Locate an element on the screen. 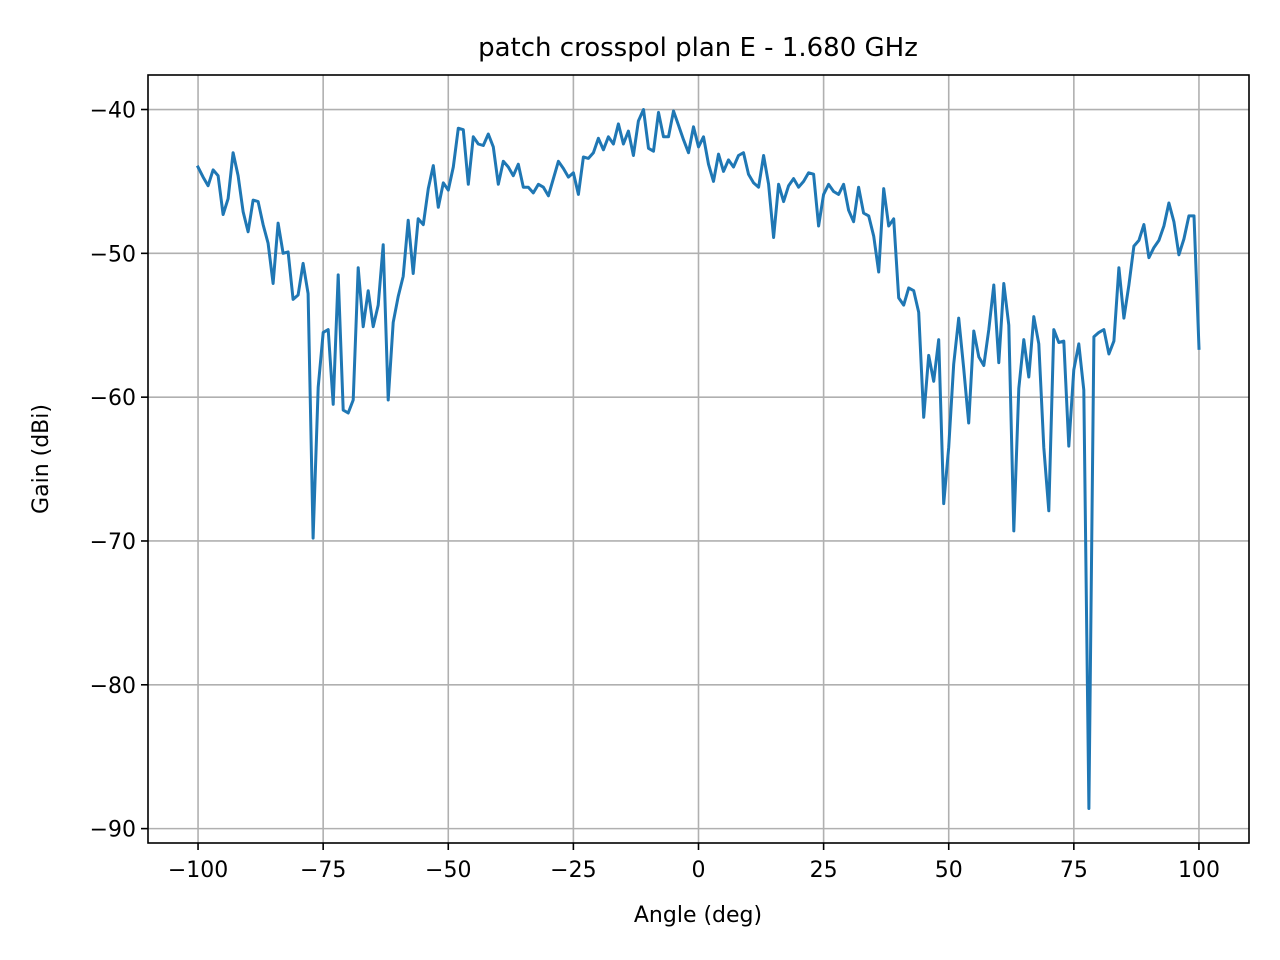 The width and height of the screenshot is (1280, 960). y-tick-label: −90 is located at coordinates (113, 830).